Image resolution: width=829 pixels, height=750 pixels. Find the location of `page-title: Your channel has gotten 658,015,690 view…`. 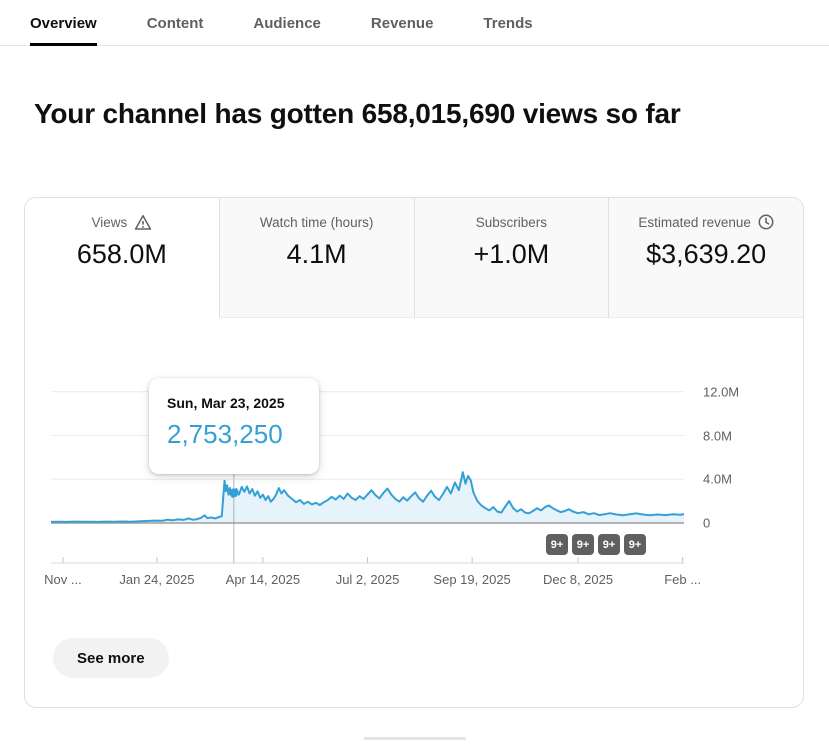

page-title: Your channel has gotten 658,015,690 view… is located at coordinates (357, 113).